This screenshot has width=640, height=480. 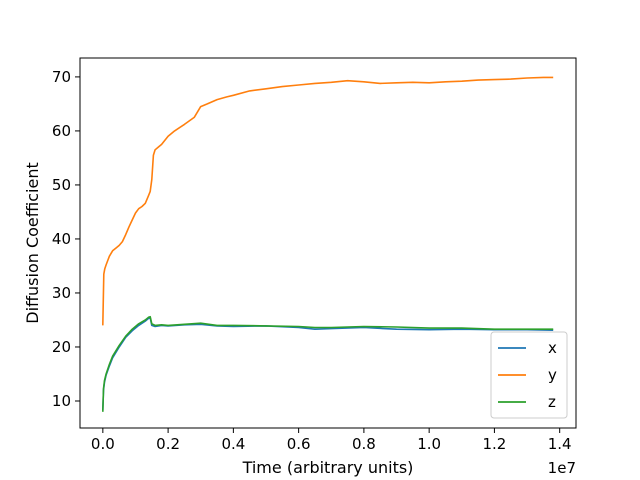 What do you see at coordinates (364, 444) in the screenshot?
I see `x-tick-label: 0.8` at bounding box center [364, 444].